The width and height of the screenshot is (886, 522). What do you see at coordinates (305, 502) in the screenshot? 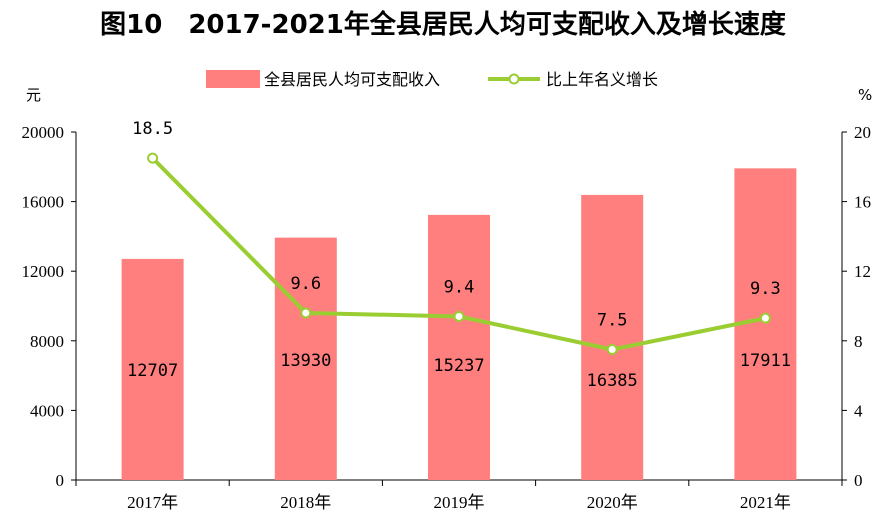
I see `x-tick-label: 2018年` at bounding box center [305, 502].